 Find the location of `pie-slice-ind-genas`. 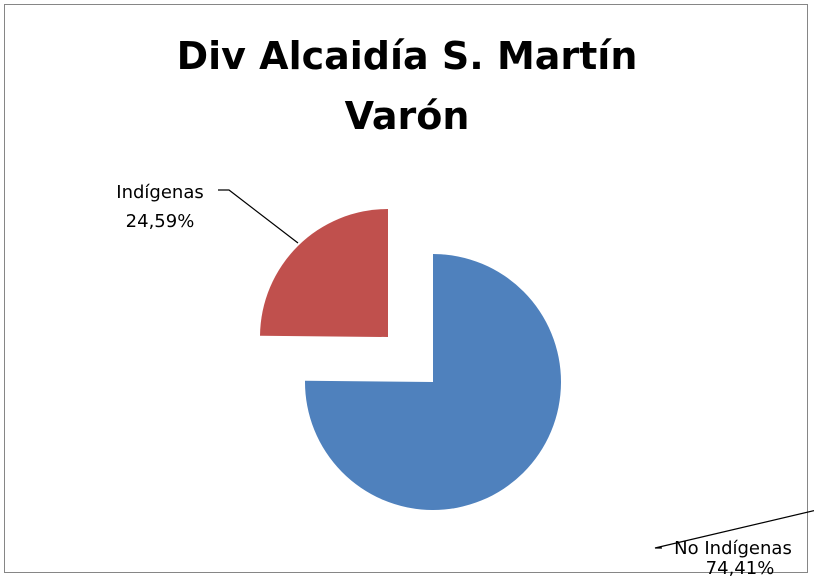

pie-slice-ind-genas is located at coordinates (324, 273).